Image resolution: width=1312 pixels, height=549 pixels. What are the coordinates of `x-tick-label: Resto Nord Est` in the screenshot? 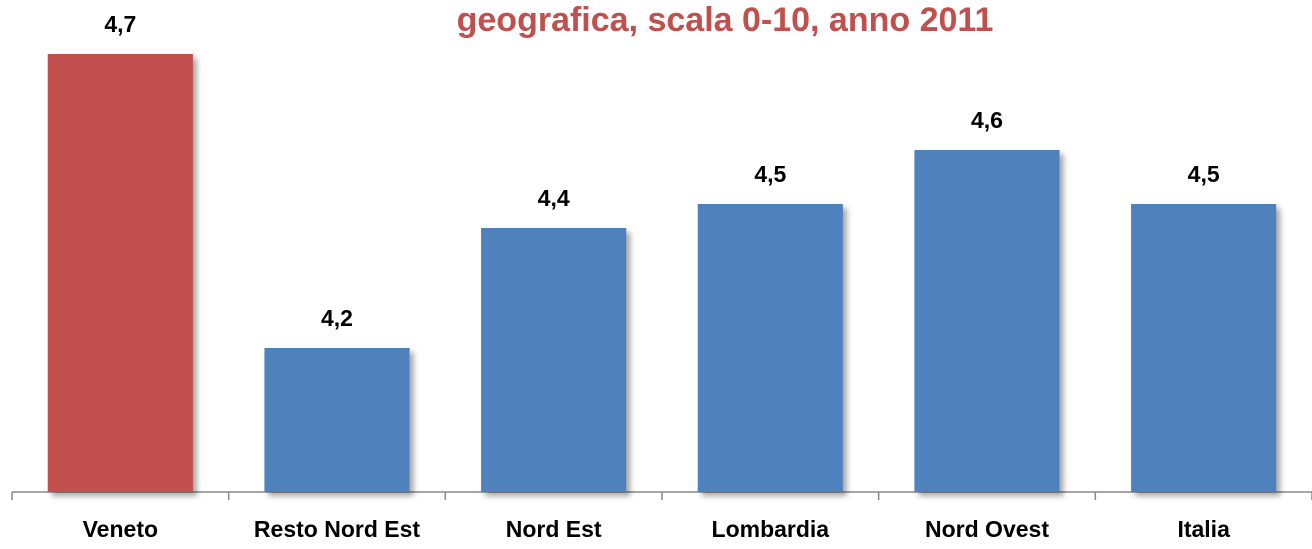 It's located at (337, 529).